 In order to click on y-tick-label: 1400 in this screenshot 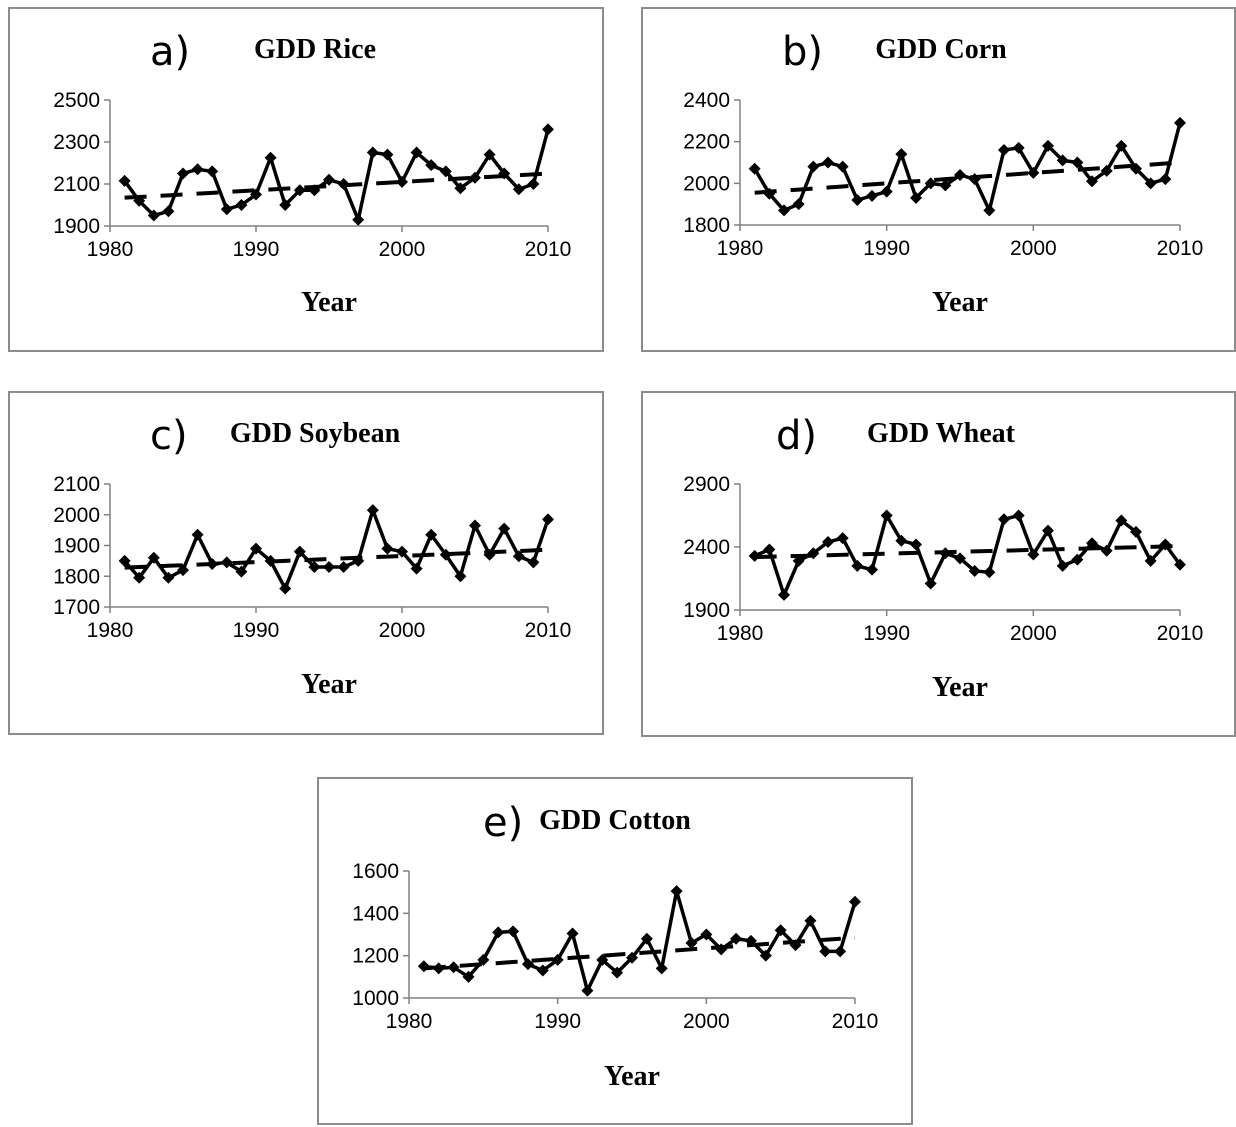, I will do `click(375, 913)`.